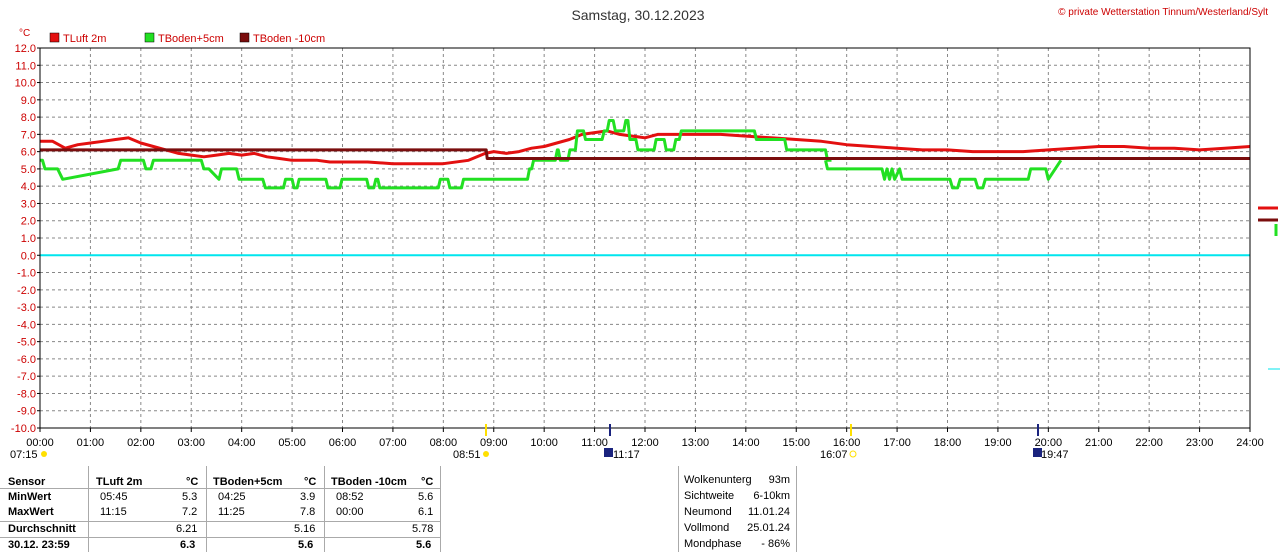  What do you see at coordinates (696, 443) in the screenshot?
I see `x-tick-label: 13:00` at bounding box center [696, 443].